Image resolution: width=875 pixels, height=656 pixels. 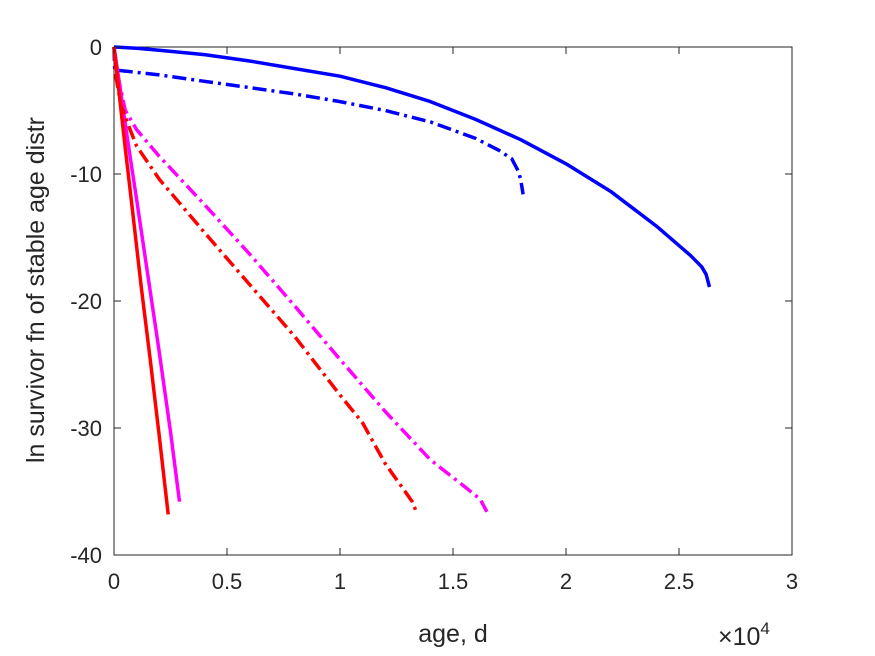 I want to click on x-axis-exponent: ×10⁴, so click(x=744, y=635).